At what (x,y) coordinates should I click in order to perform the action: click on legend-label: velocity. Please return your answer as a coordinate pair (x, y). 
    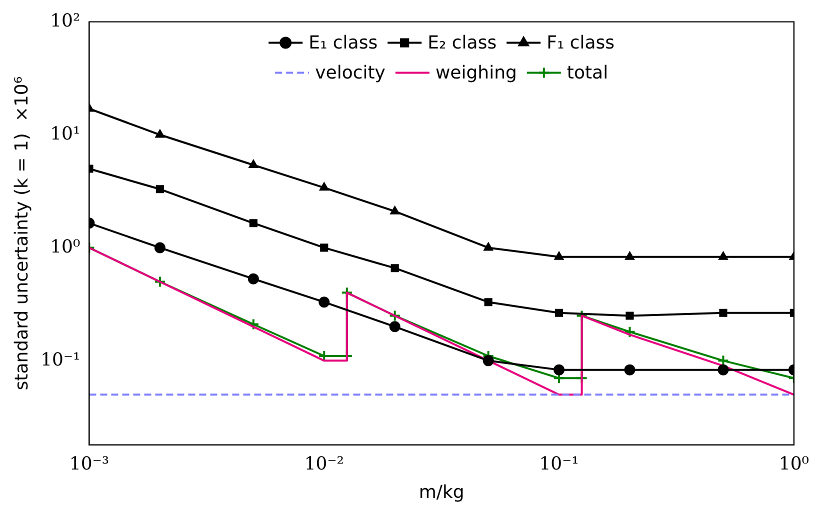
    Looking at the image, I should click on (350, 73).